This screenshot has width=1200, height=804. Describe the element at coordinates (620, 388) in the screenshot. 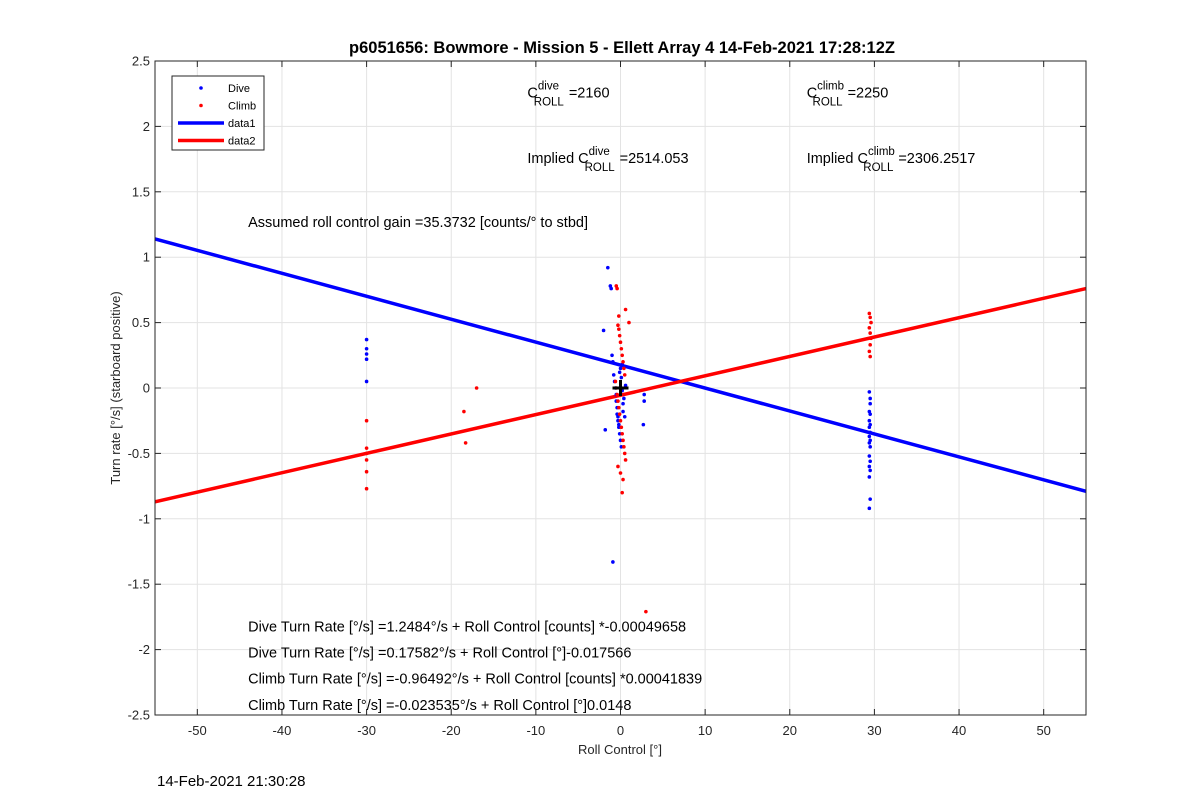

I see `origin-marker` at that location.